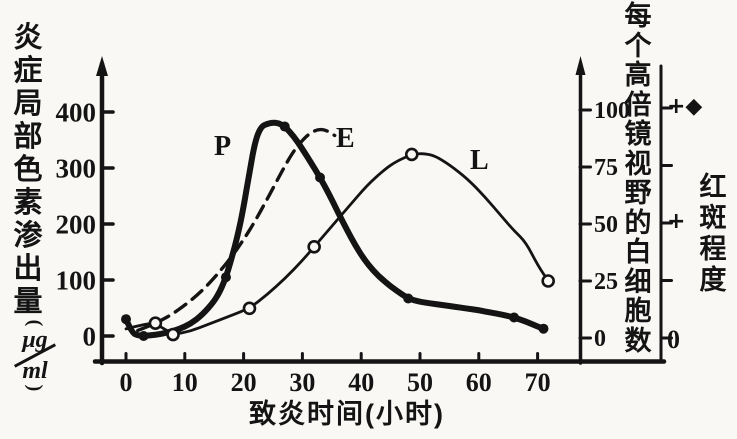 This screenshot has height=439, width=737. I want to click on right-axis-tick-label: 0, so click(600, 339).